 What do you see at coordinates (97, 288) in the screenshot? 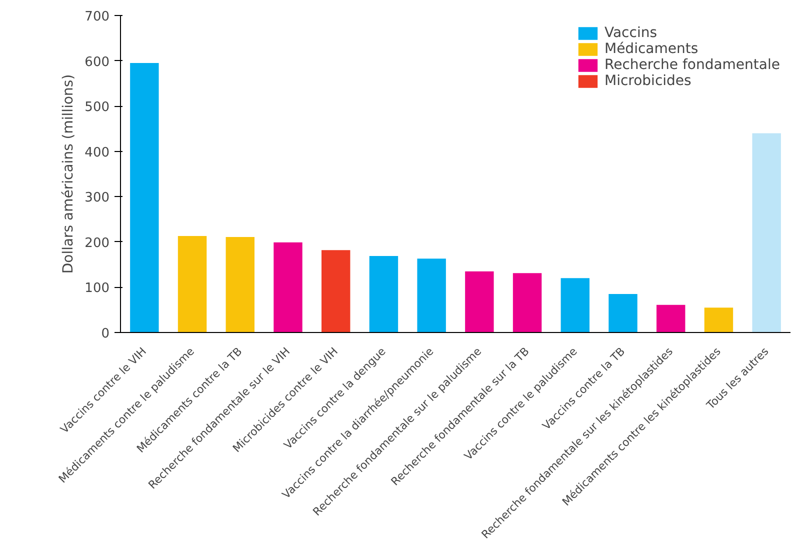
I see `y-tick-label: 100` at bounding box center [97, 288].